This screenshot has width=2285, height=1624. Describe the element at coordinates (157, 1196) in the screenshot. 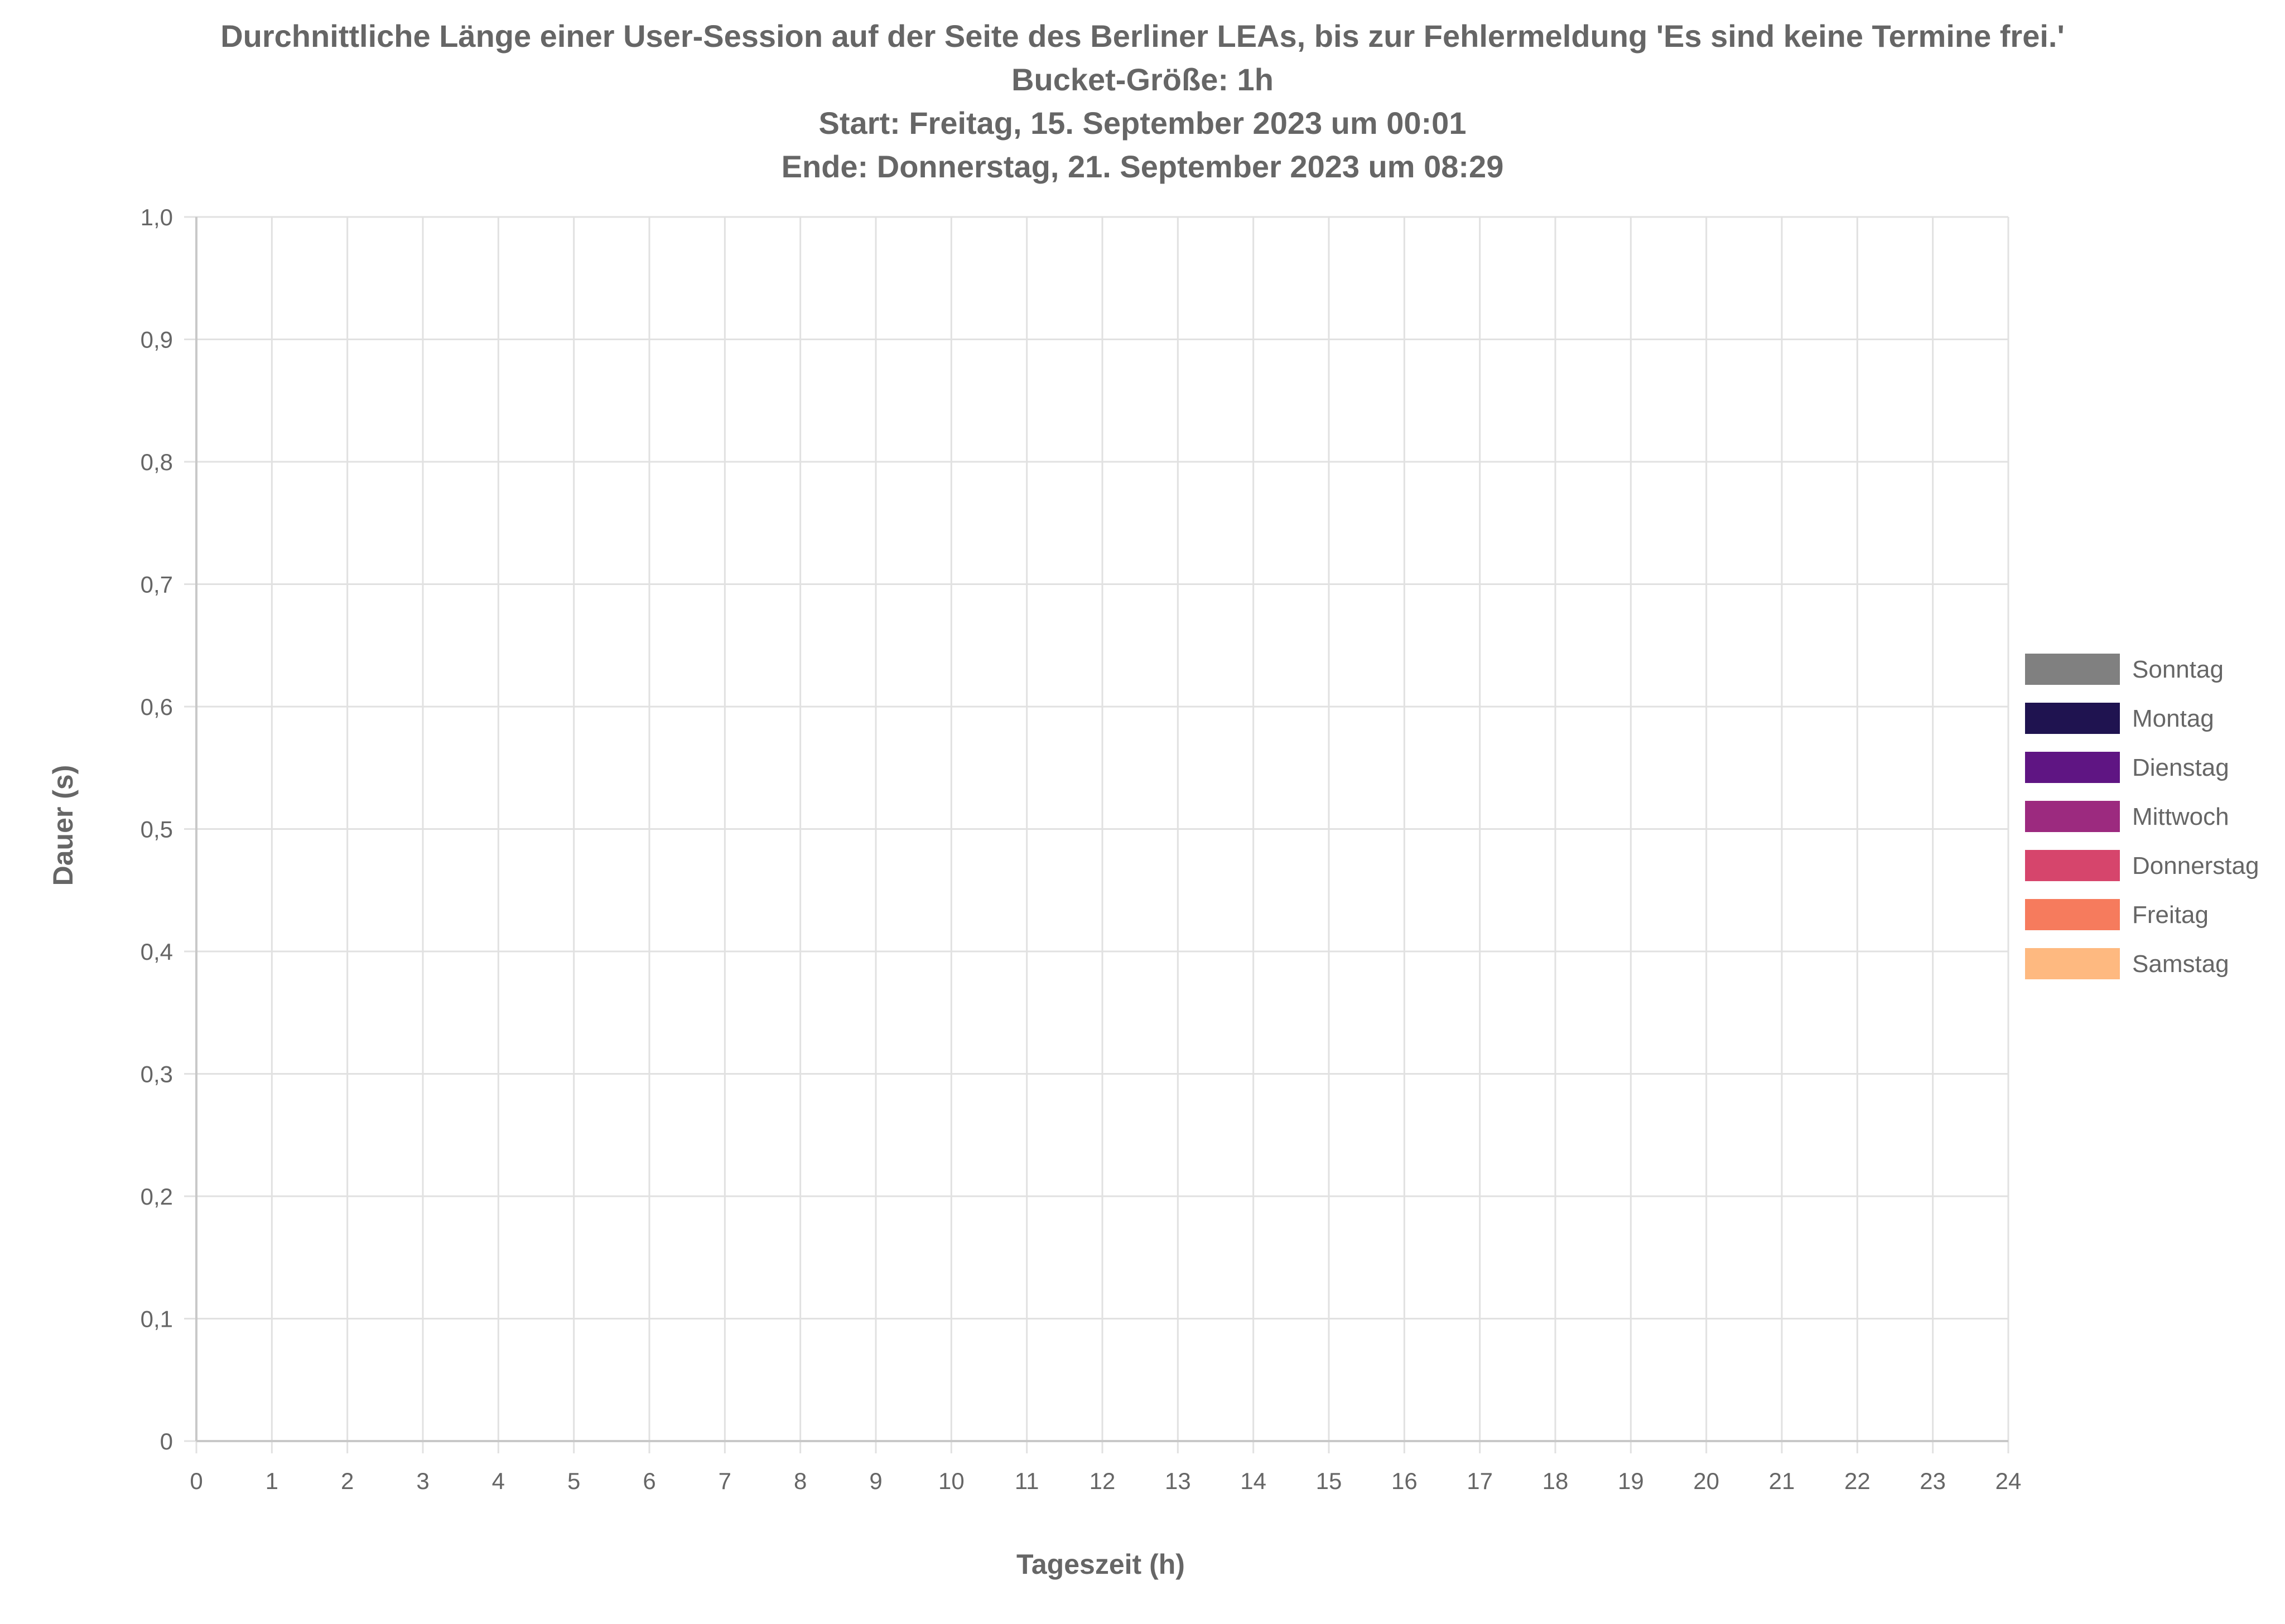

I see `y-tick-label: 0,2` at that location.